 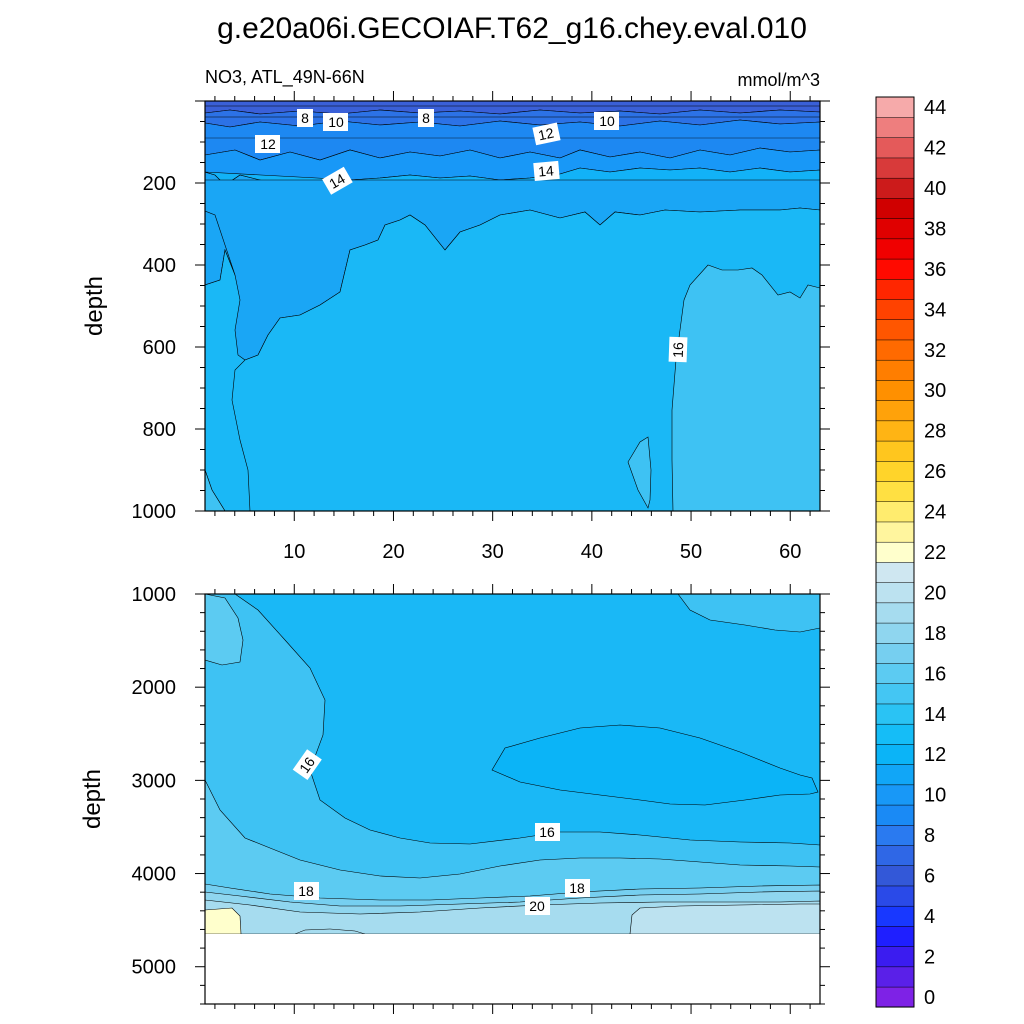 I want to click on lower-fill-level-16-ne, so click(x=748, y=613).